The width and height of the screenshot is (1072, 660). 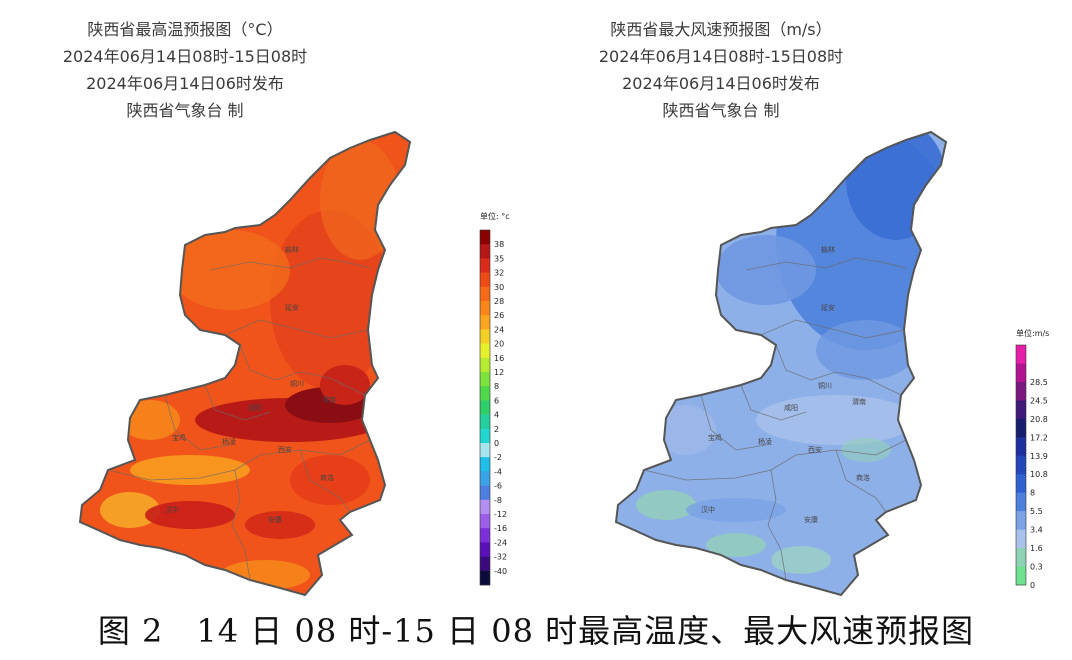 I want to click on temperature-legend-label-1: 35, so click(x=499, y=258).